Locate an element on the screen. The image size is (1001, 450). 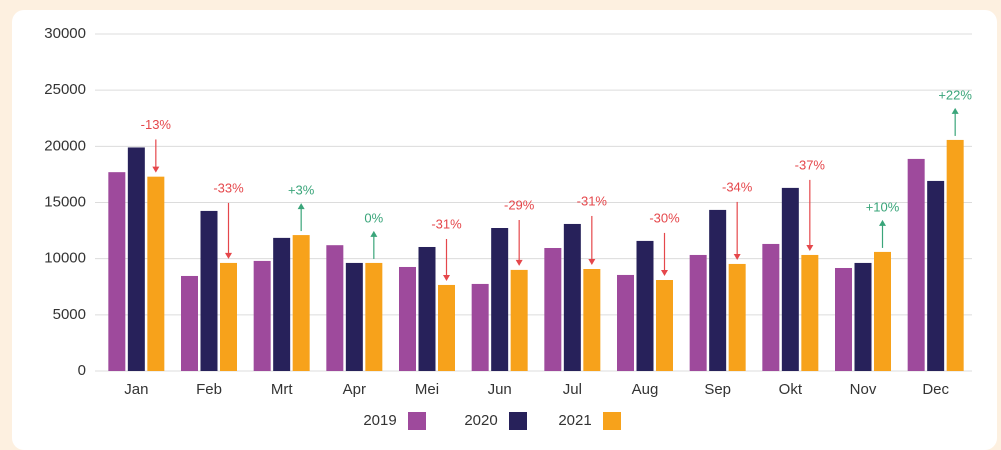
x-tick-label: Mrt is located at coordinates (282, 389).